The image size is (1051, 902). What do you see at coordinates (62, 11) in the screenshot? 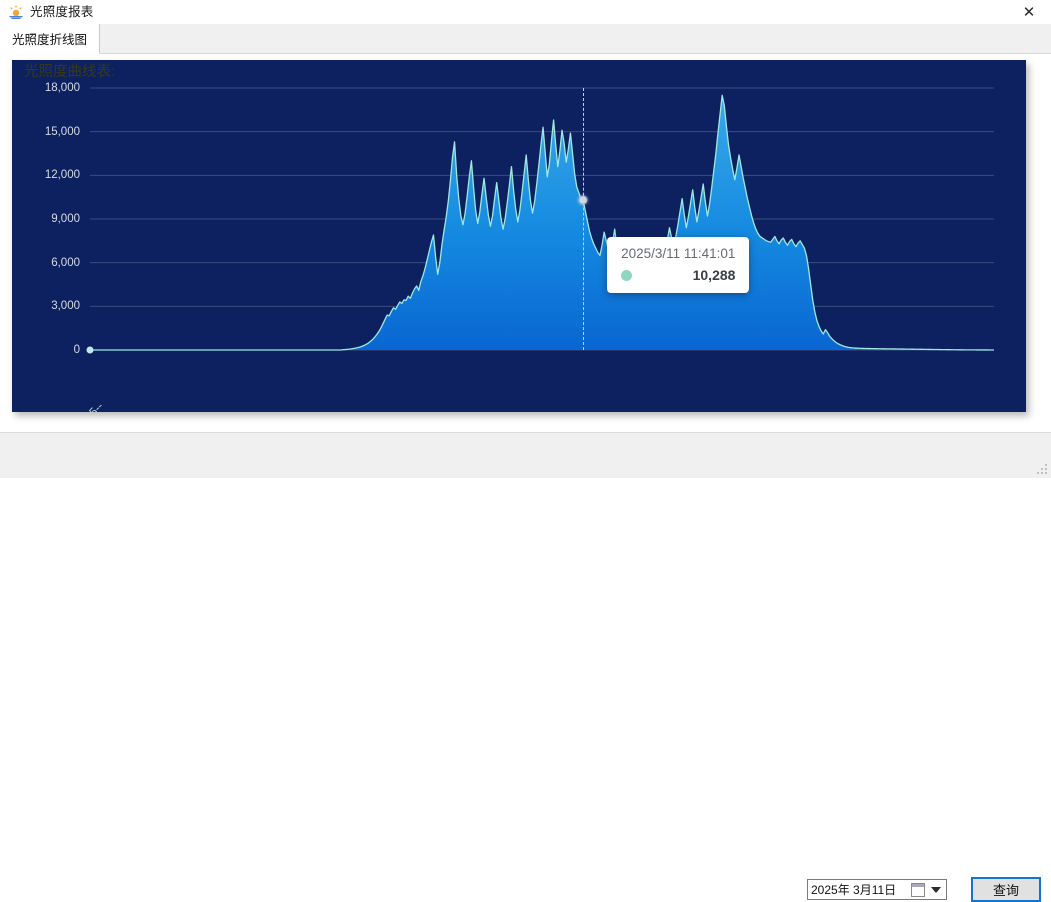
I see `window-title: 光照度报表` at bounding box center [62, 11].